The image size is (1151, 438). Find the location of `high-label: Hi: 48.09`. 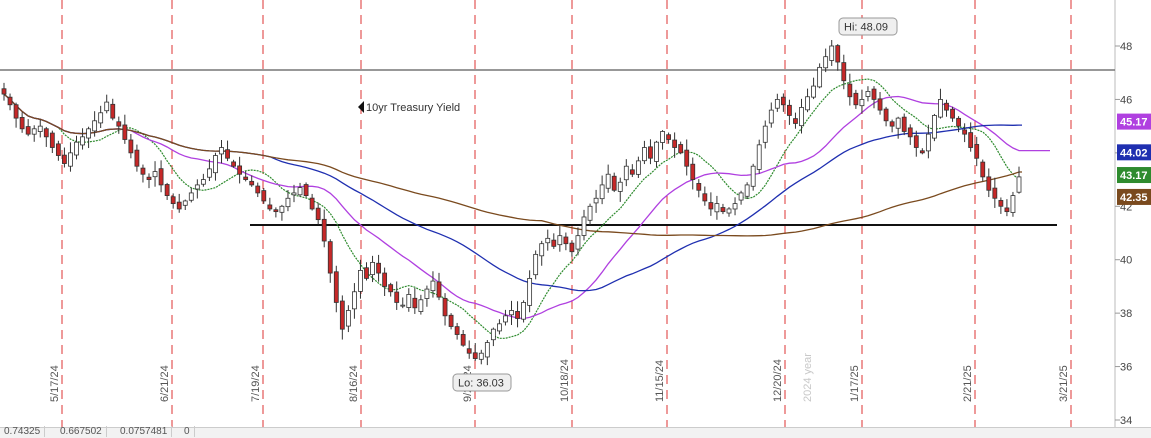

high-label: Hi: 48.09 is located at coordinates (868, 26).